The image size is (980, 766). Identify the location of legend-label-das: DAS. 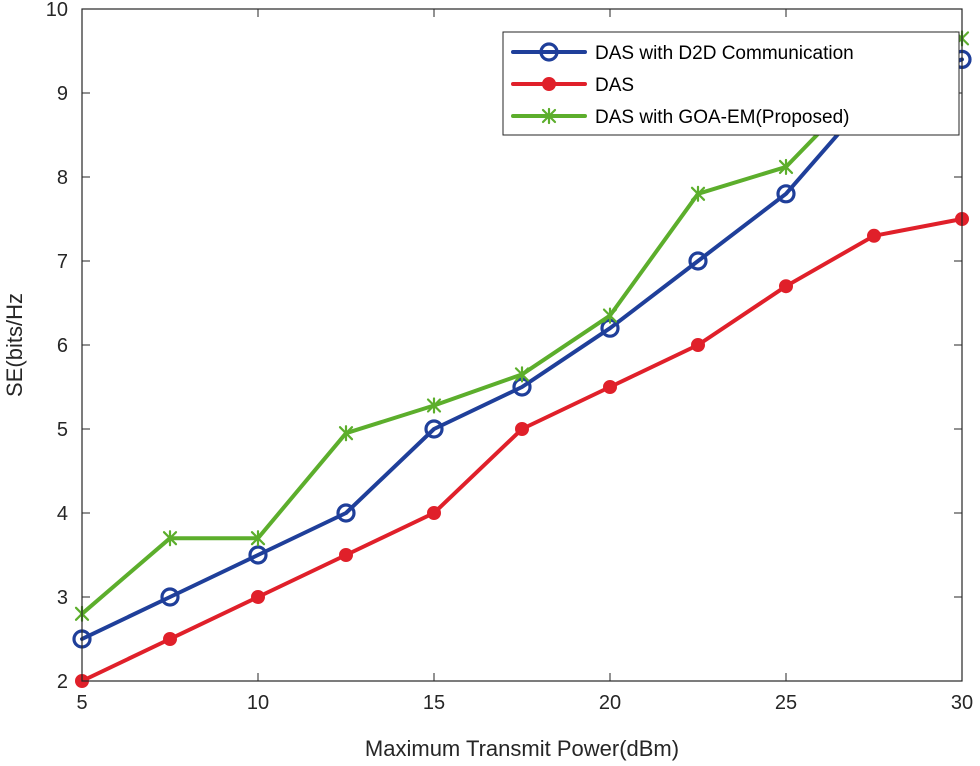
(614, 85).